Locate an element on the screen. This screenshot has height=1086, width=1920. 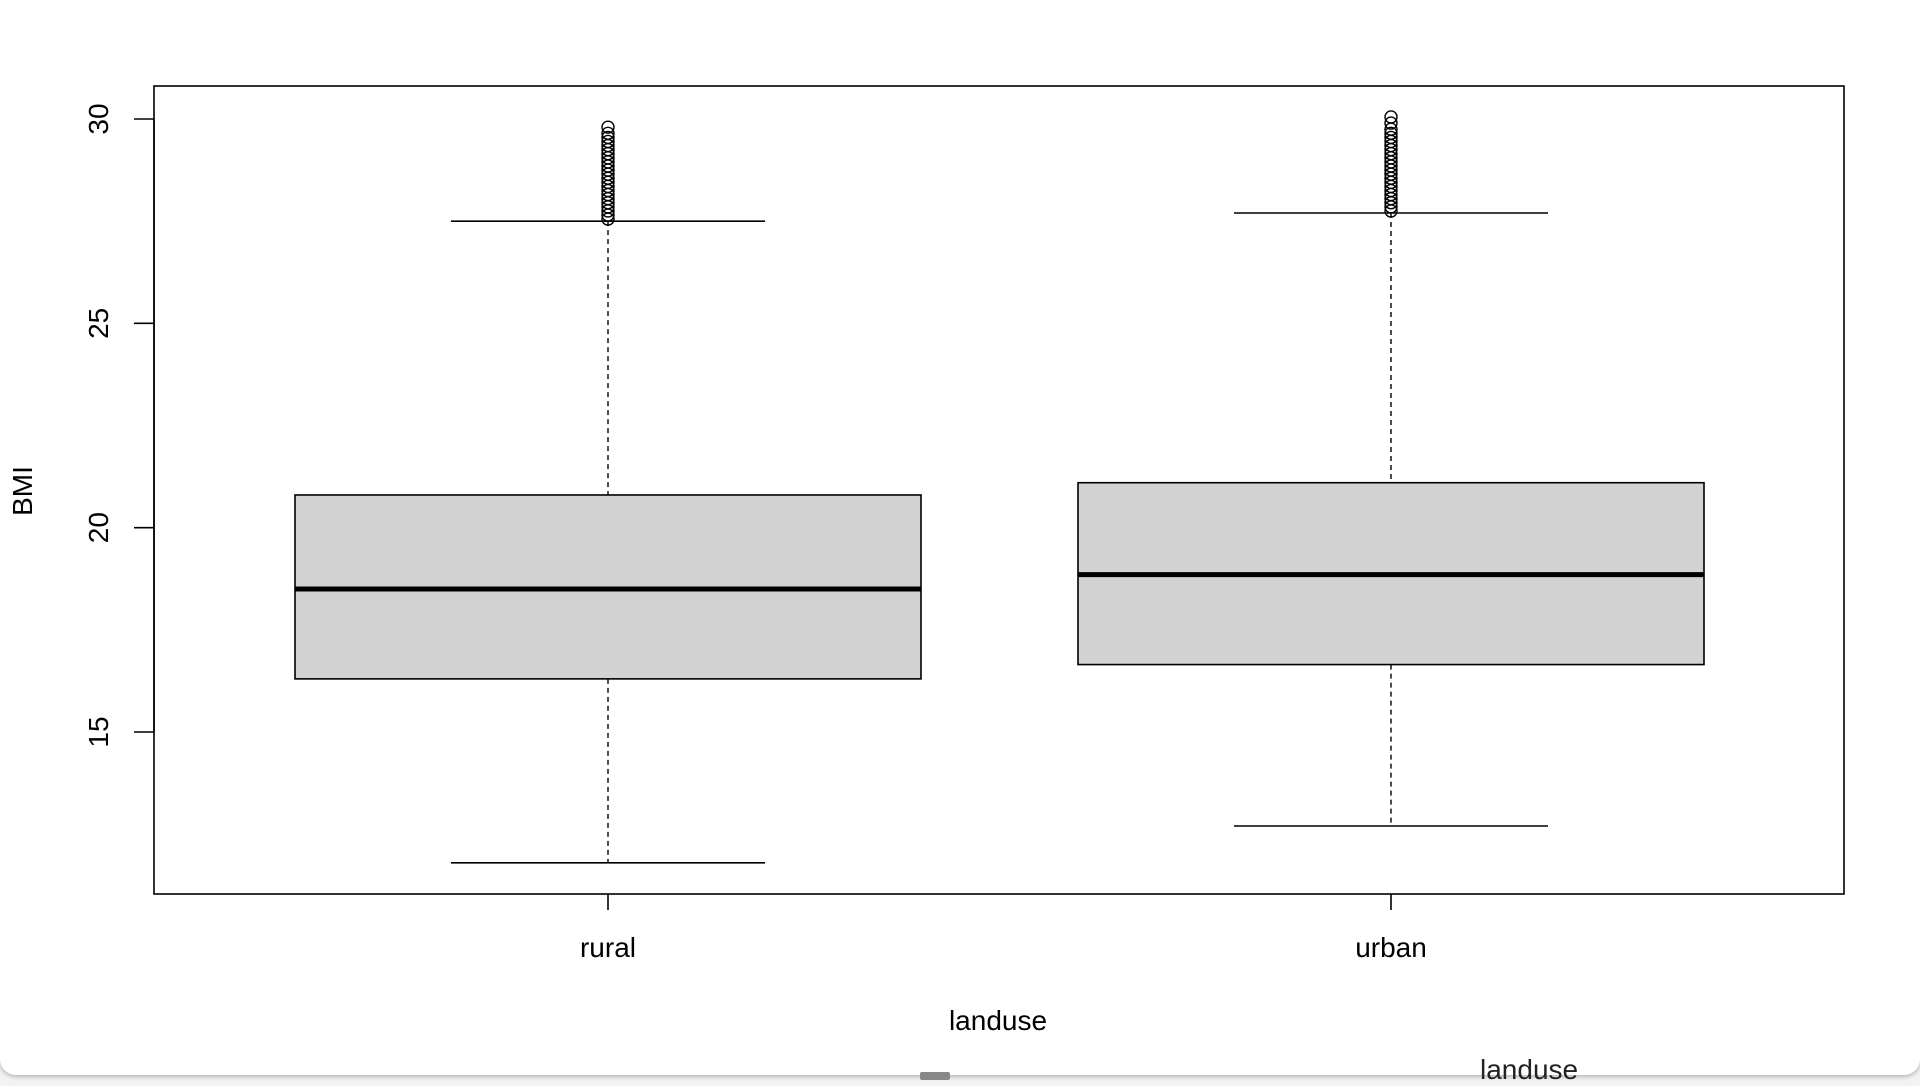
x-tick-label-rural: rural is located at coordinates (608, 947).